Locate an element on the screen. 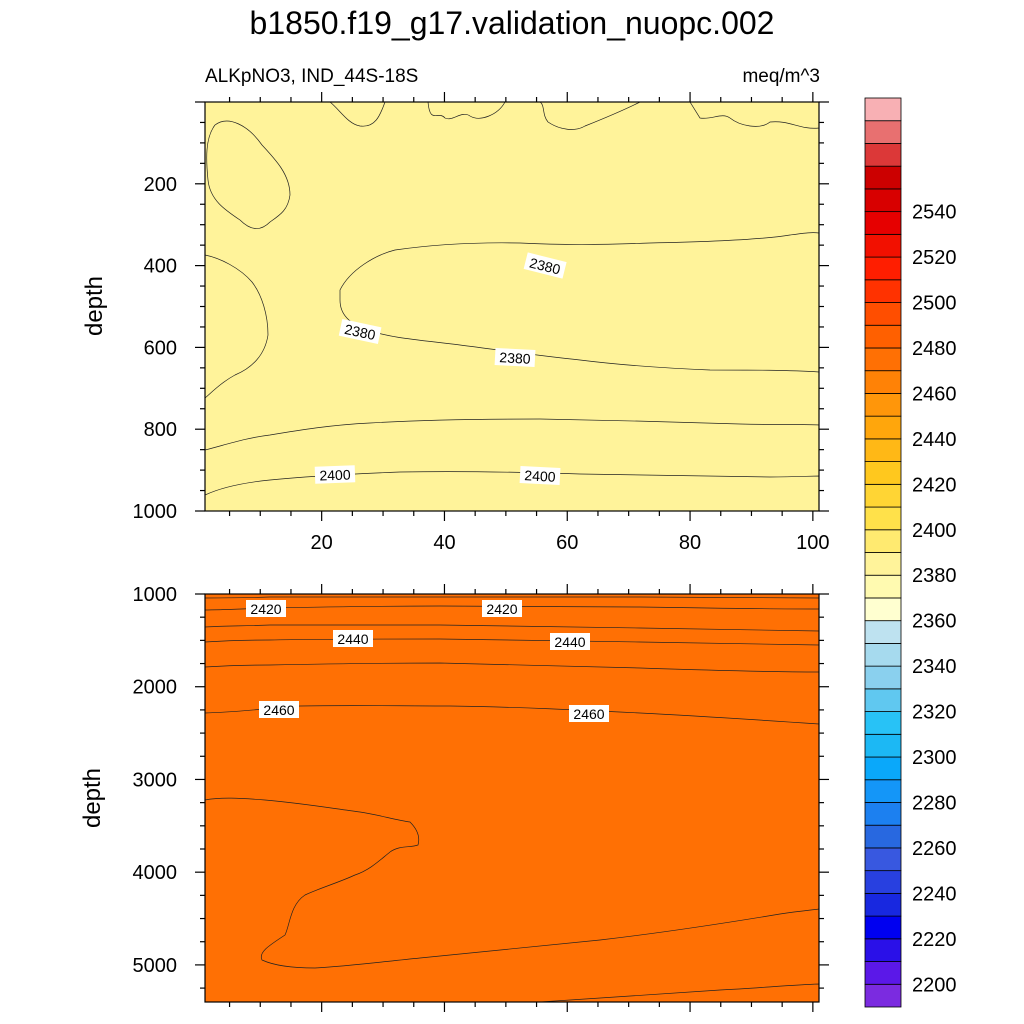 This screenshot has width=1024, height=1024. upper-fill-2380-tongue is located at coordinates (579, 302).